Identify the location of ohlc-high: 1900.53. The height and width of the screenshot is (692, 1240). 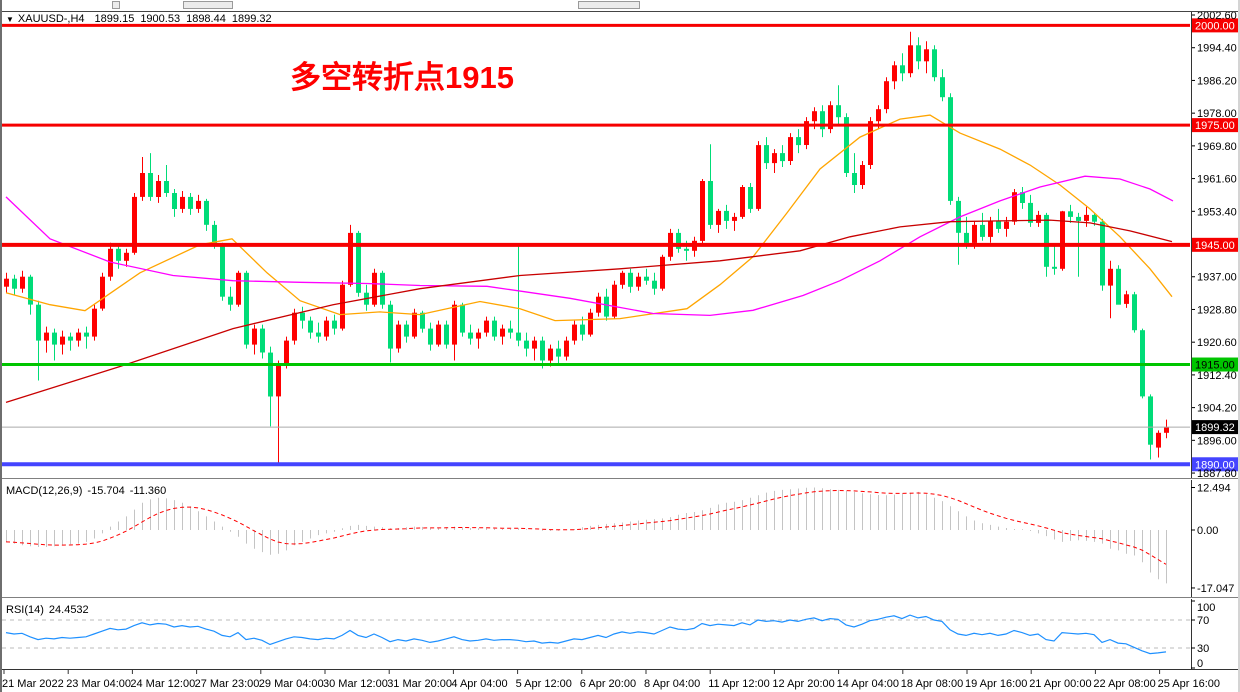
(160, 19).